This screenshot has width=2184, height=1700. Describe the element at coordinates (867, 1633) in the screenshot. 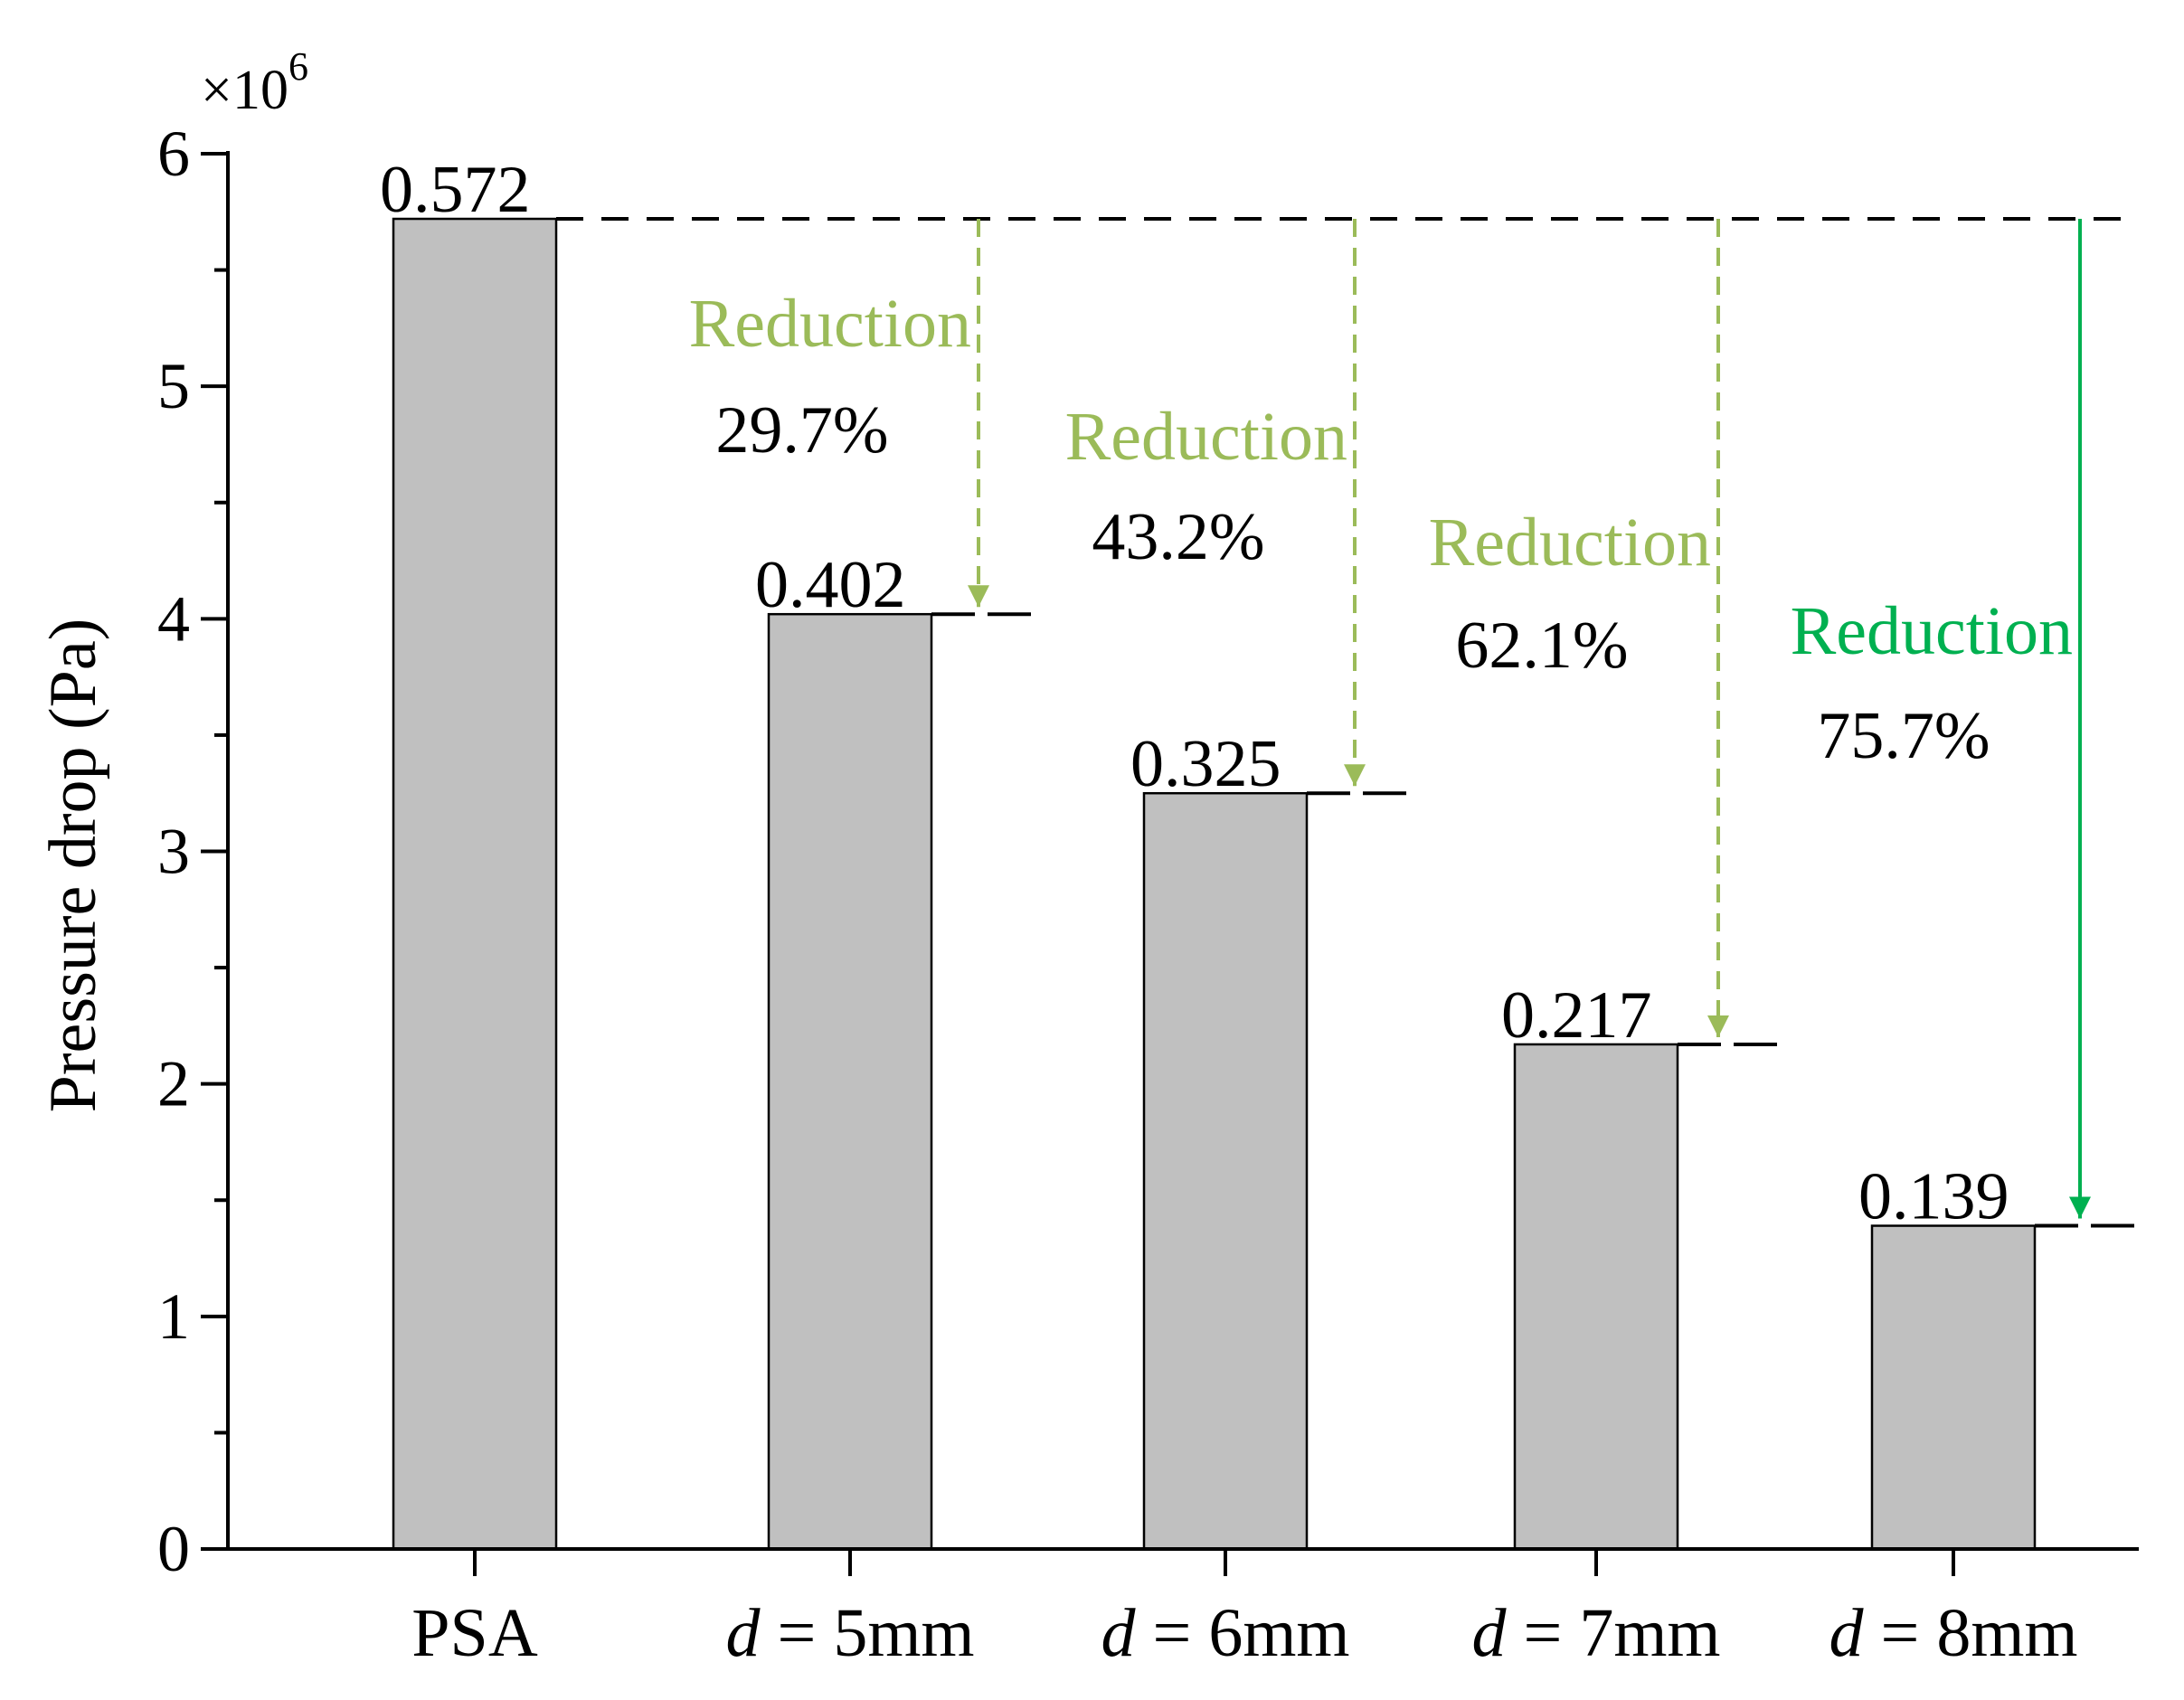

I see `x-tick-label-text: = 5mm` at that location.